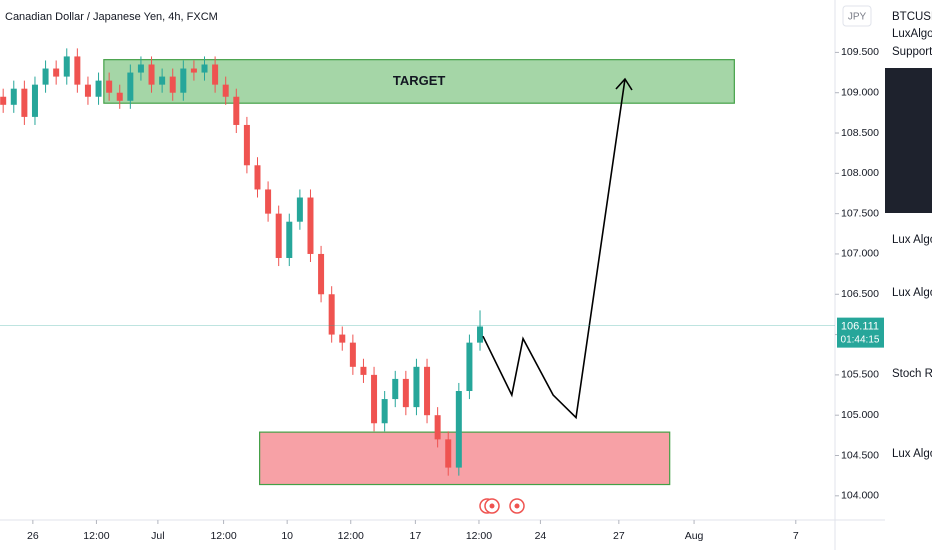 The image size is (932, 555). Describe the element at coordinates (912, 34) in the screenshot. I see `sidebar-item: LuxAlgo P` at that location.